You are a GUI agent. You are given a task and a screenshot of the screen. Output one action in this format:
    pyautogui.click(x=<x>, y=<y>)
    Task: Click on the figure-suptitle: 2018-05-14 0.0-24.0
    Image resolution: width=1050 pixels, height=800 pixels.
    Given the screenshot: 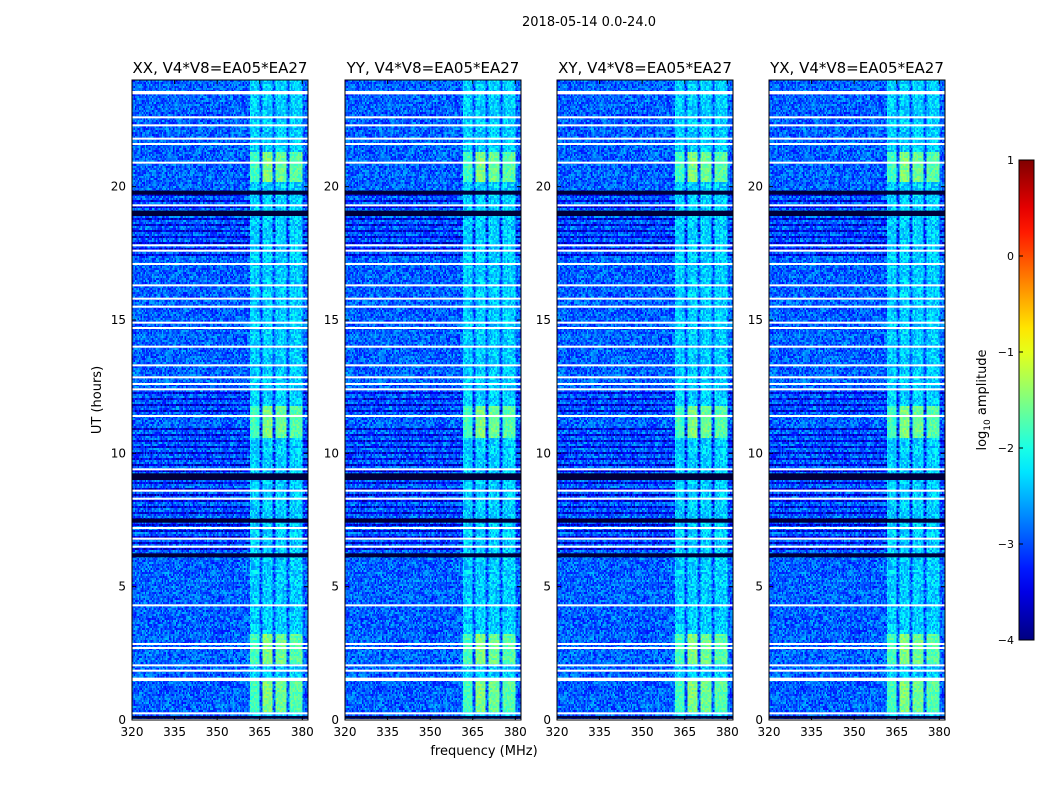 What is the action you would take?
    pyautogui.click(x=589, y=22)
    